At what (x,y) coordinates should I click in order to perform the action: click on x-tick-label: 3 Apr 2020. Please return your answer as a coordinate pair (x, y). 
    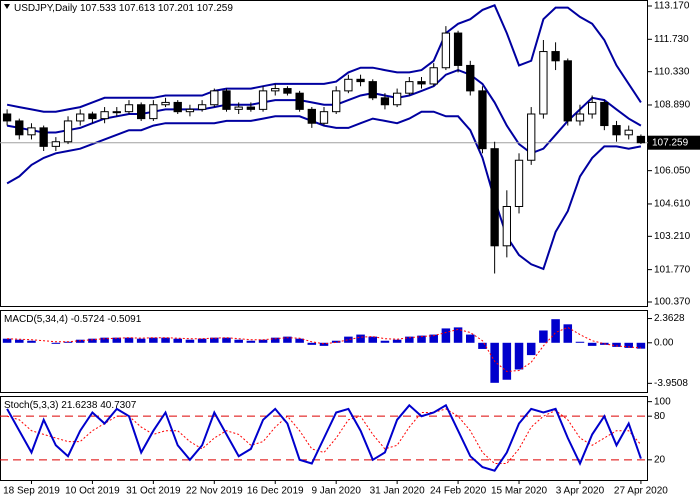
    Looking at the image, I should click on (580, 491).